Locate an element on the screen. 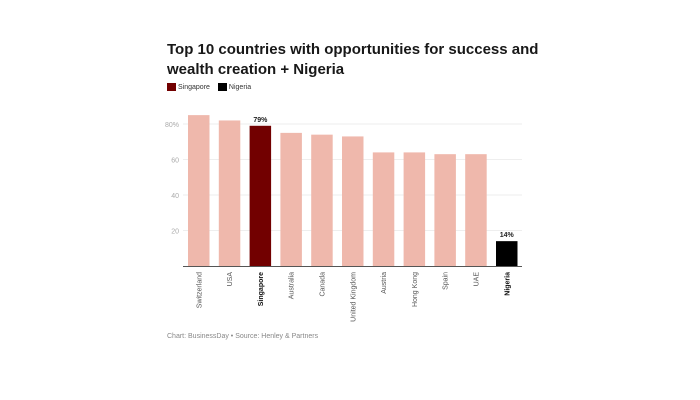 The height and width of the screenshot is (400, 700). x-tick-label: Spain is located at coordinates (446, 281).